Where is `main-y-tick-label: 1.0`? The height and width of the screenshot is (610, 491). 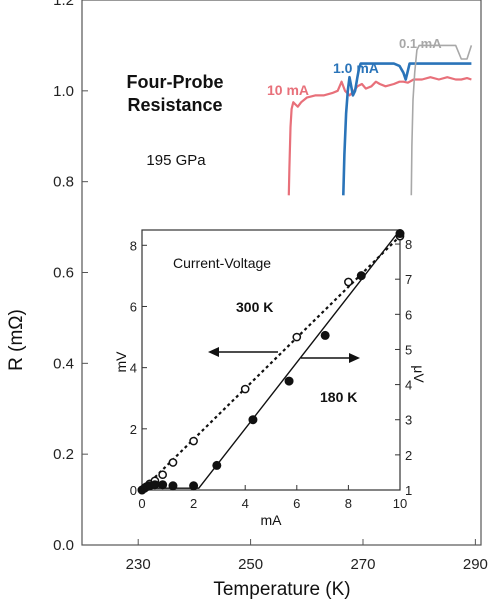 main-y-tick-label: 1.0 is located at coordinates (63, 91).